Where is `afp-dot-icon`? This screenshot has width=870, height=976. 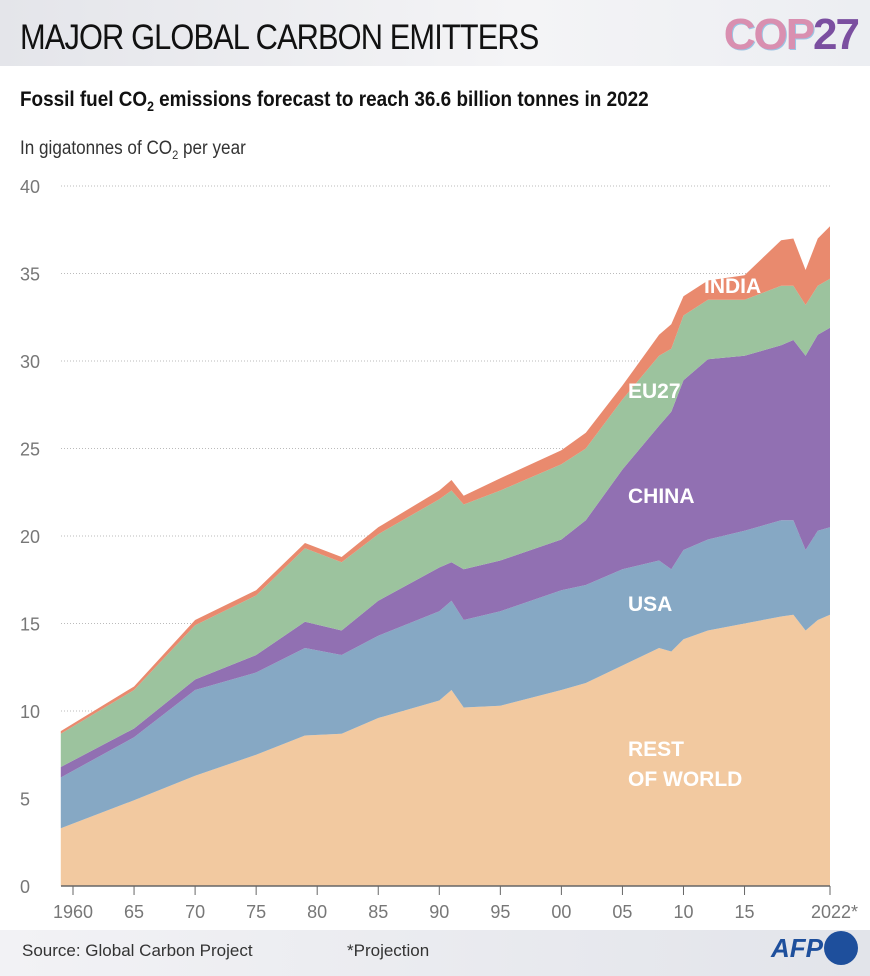 afp-dot-icon is located at coordinates (841, 948).